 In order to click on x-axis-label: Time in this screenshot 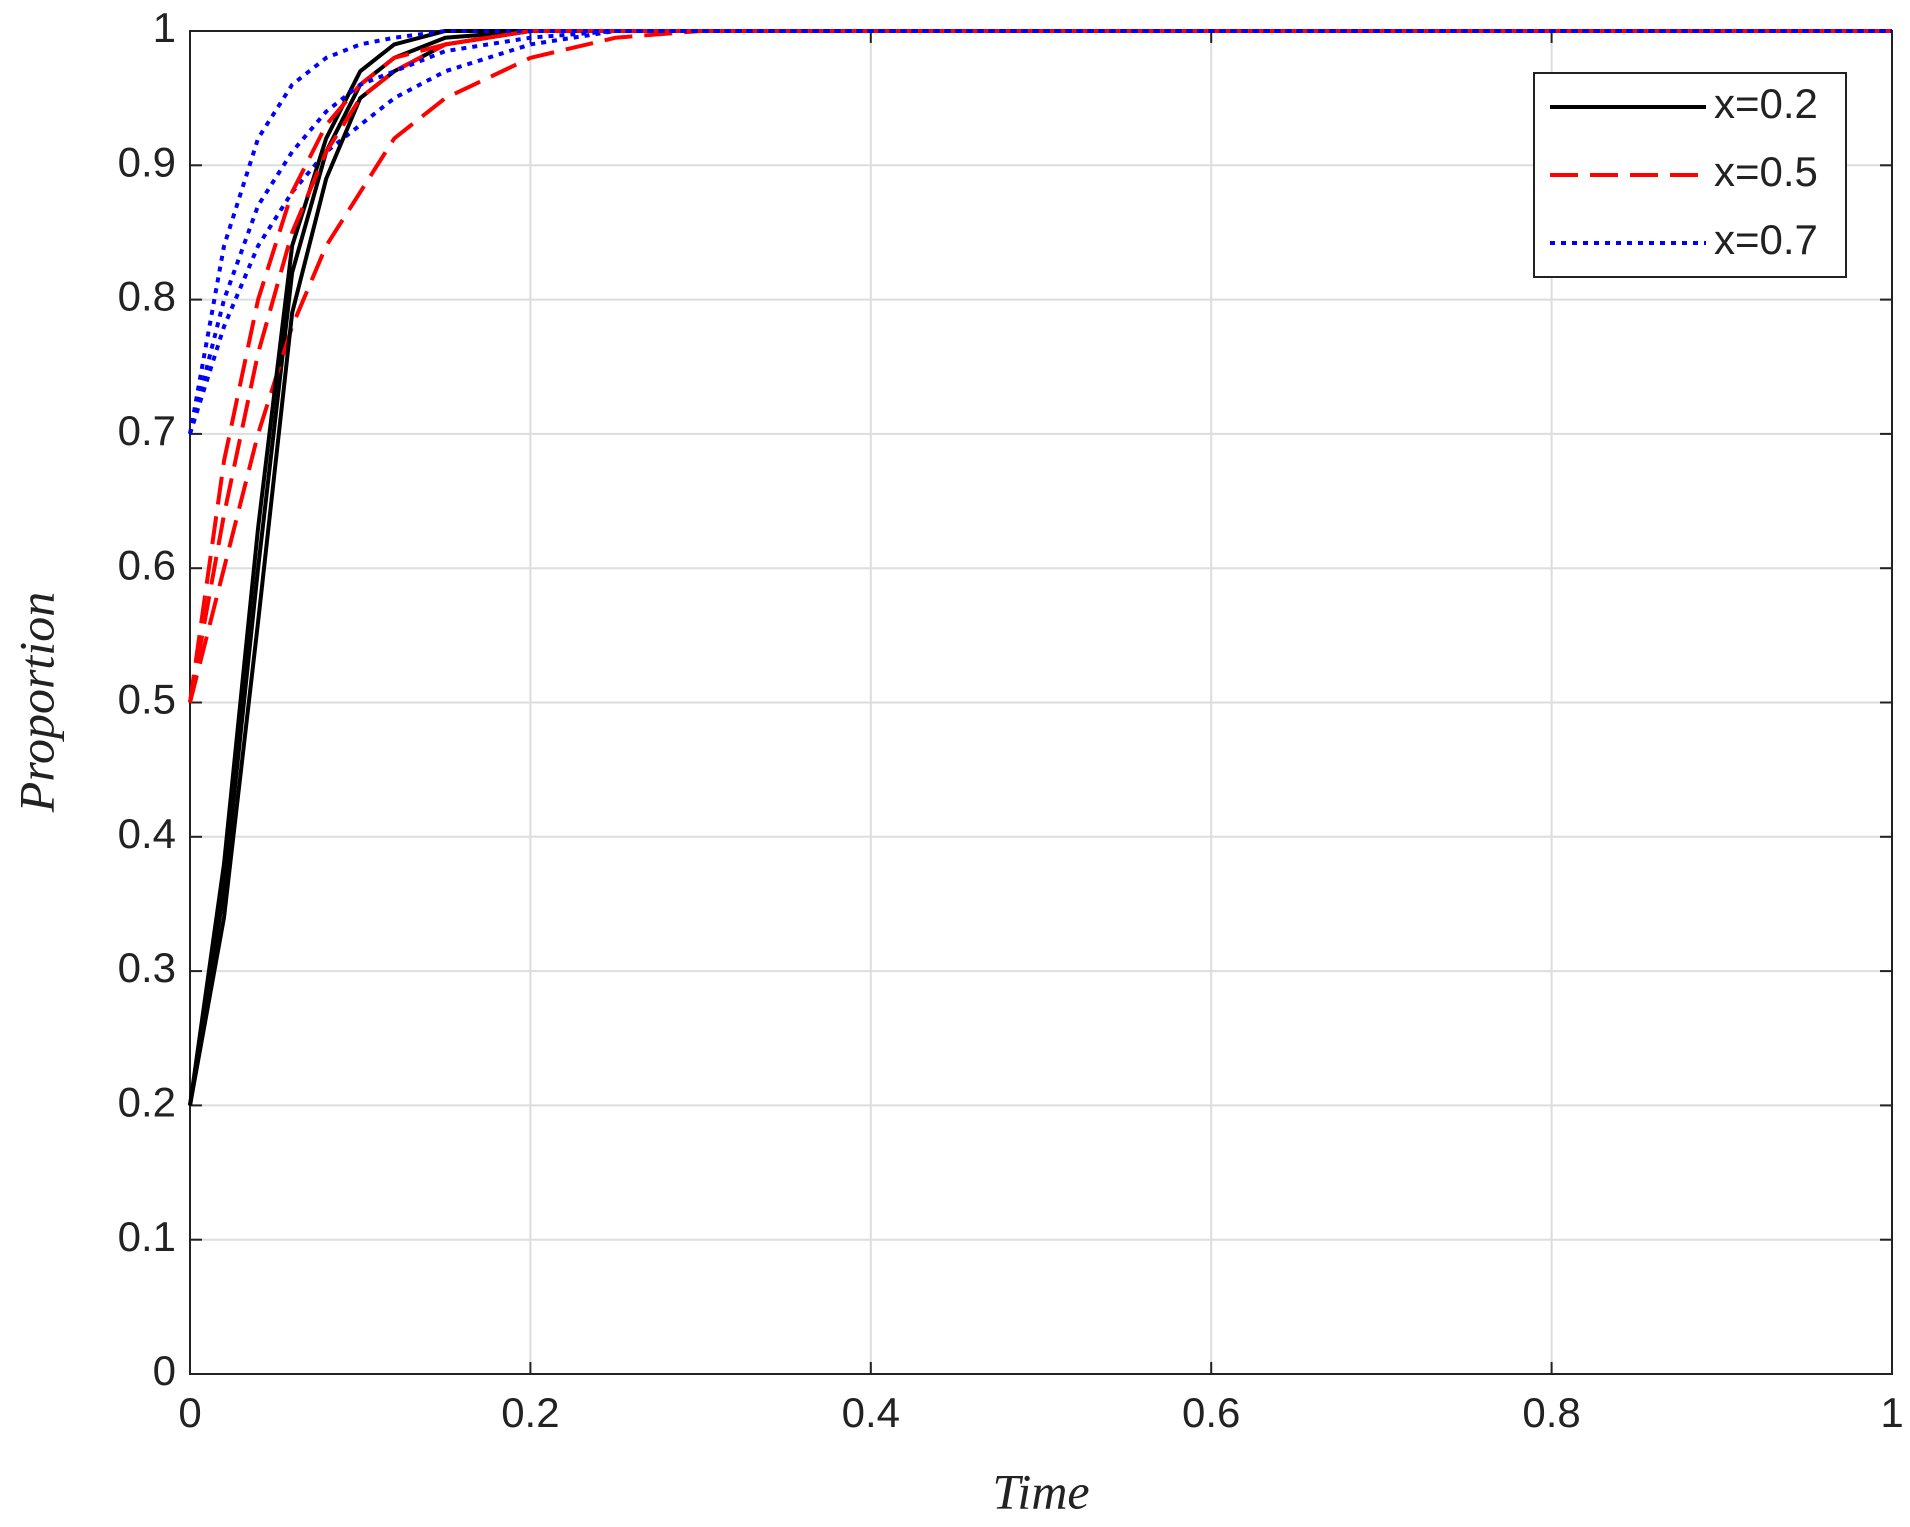, I will do `click(1040, 1491)`.